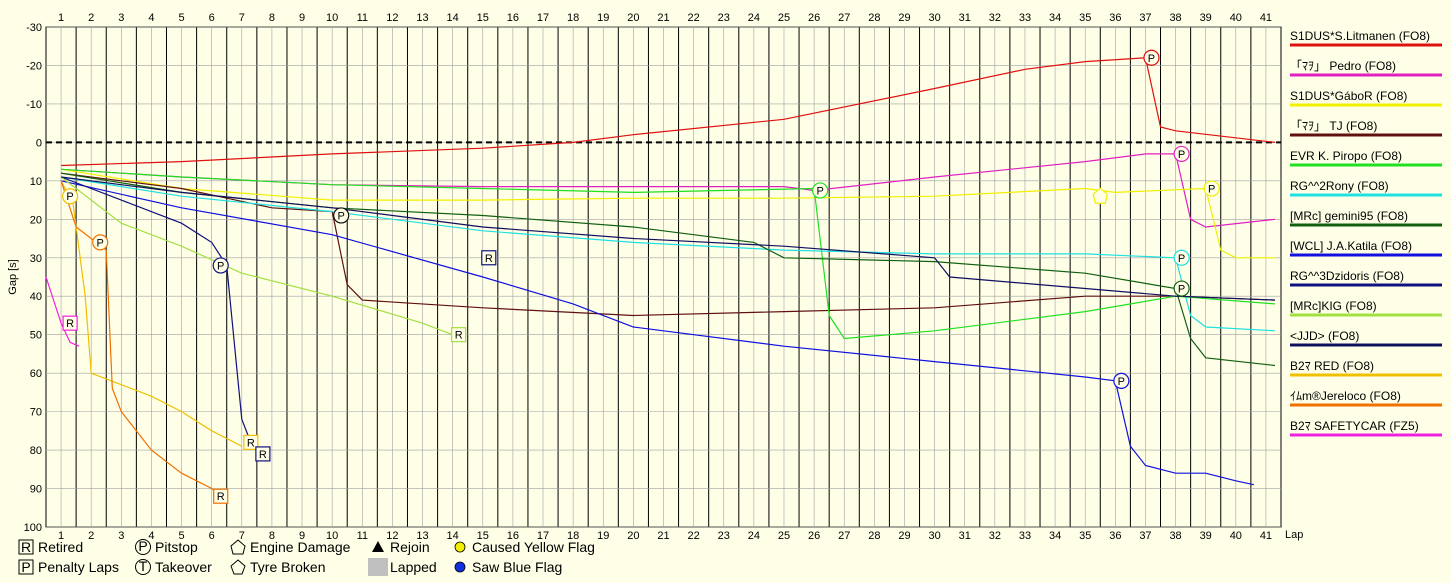 The height and width of the screenshot is (583, 1451). Describe the element at coordinates (61, 18) in the screenshot. I see `x-tick-label-top: 1` at that location.